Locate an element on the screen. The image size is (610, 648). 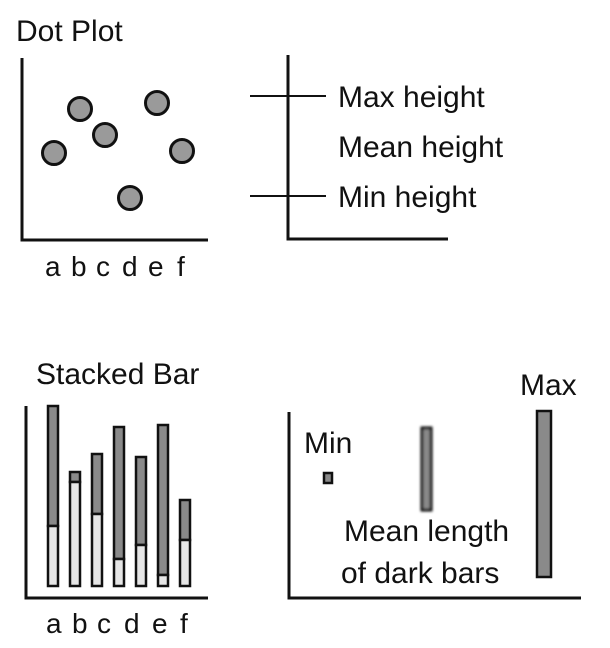
stacked-bars is located at coordinates (119, 496).